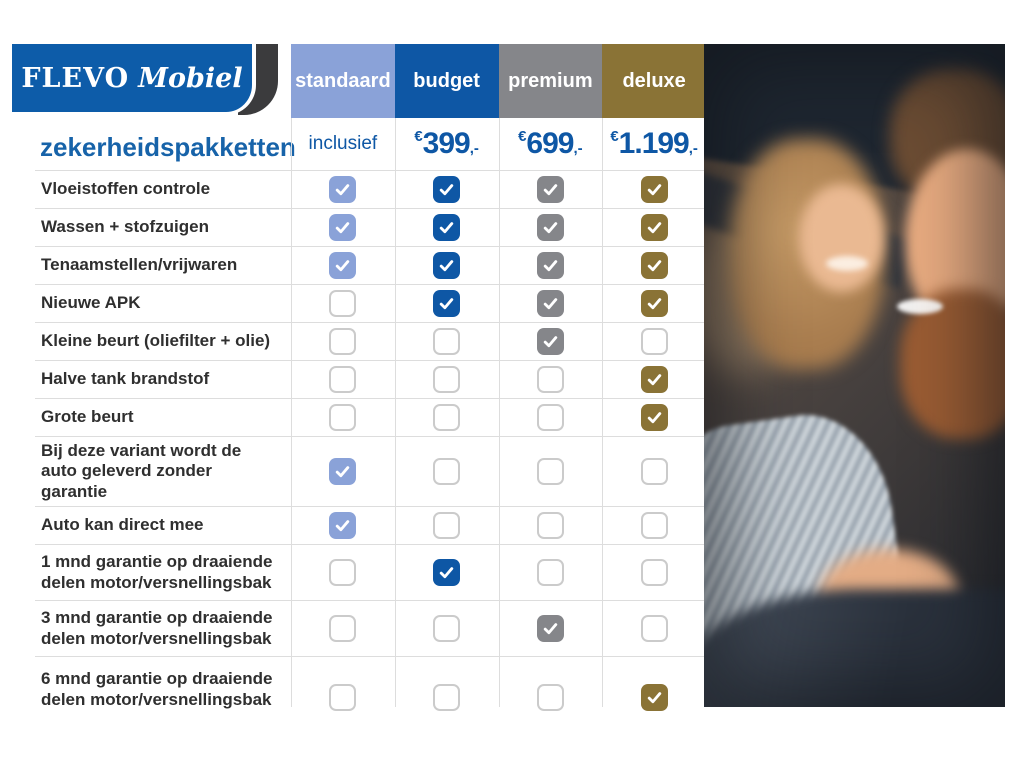  Describe the element at coordinates (125, 379) in the screenshot. I see `row-label: Halve tank brandstof` at that location.